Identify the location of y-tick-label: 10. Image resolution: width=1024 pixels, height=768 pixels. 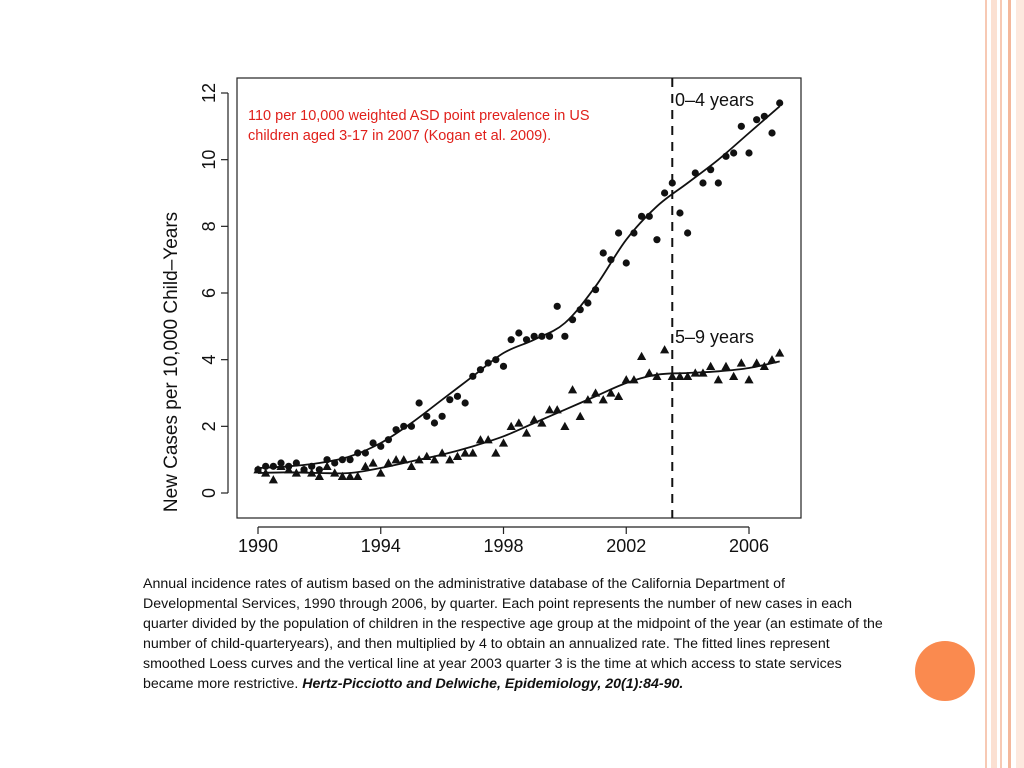
(209, 160).